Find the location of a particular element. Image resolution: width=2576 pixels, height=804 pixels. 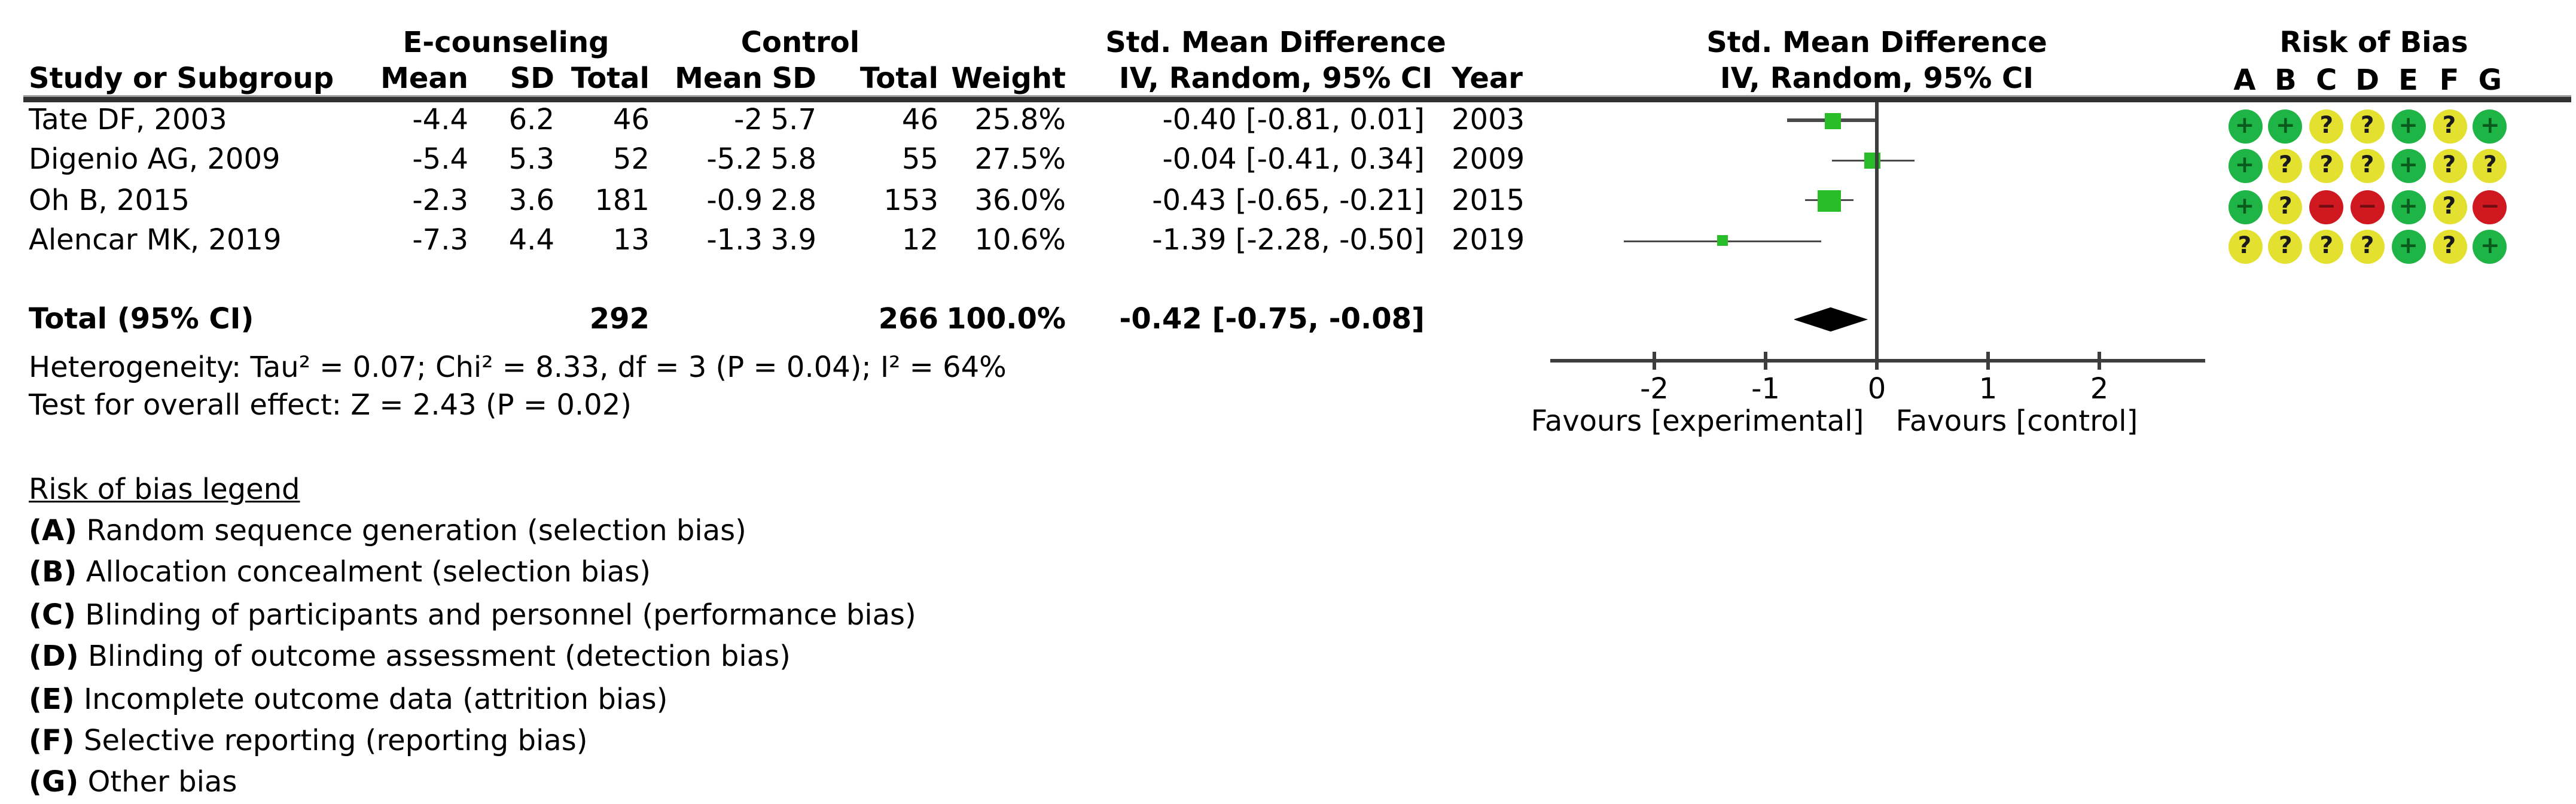

total-exp-n: 292 is located at coordinates (620, 319).